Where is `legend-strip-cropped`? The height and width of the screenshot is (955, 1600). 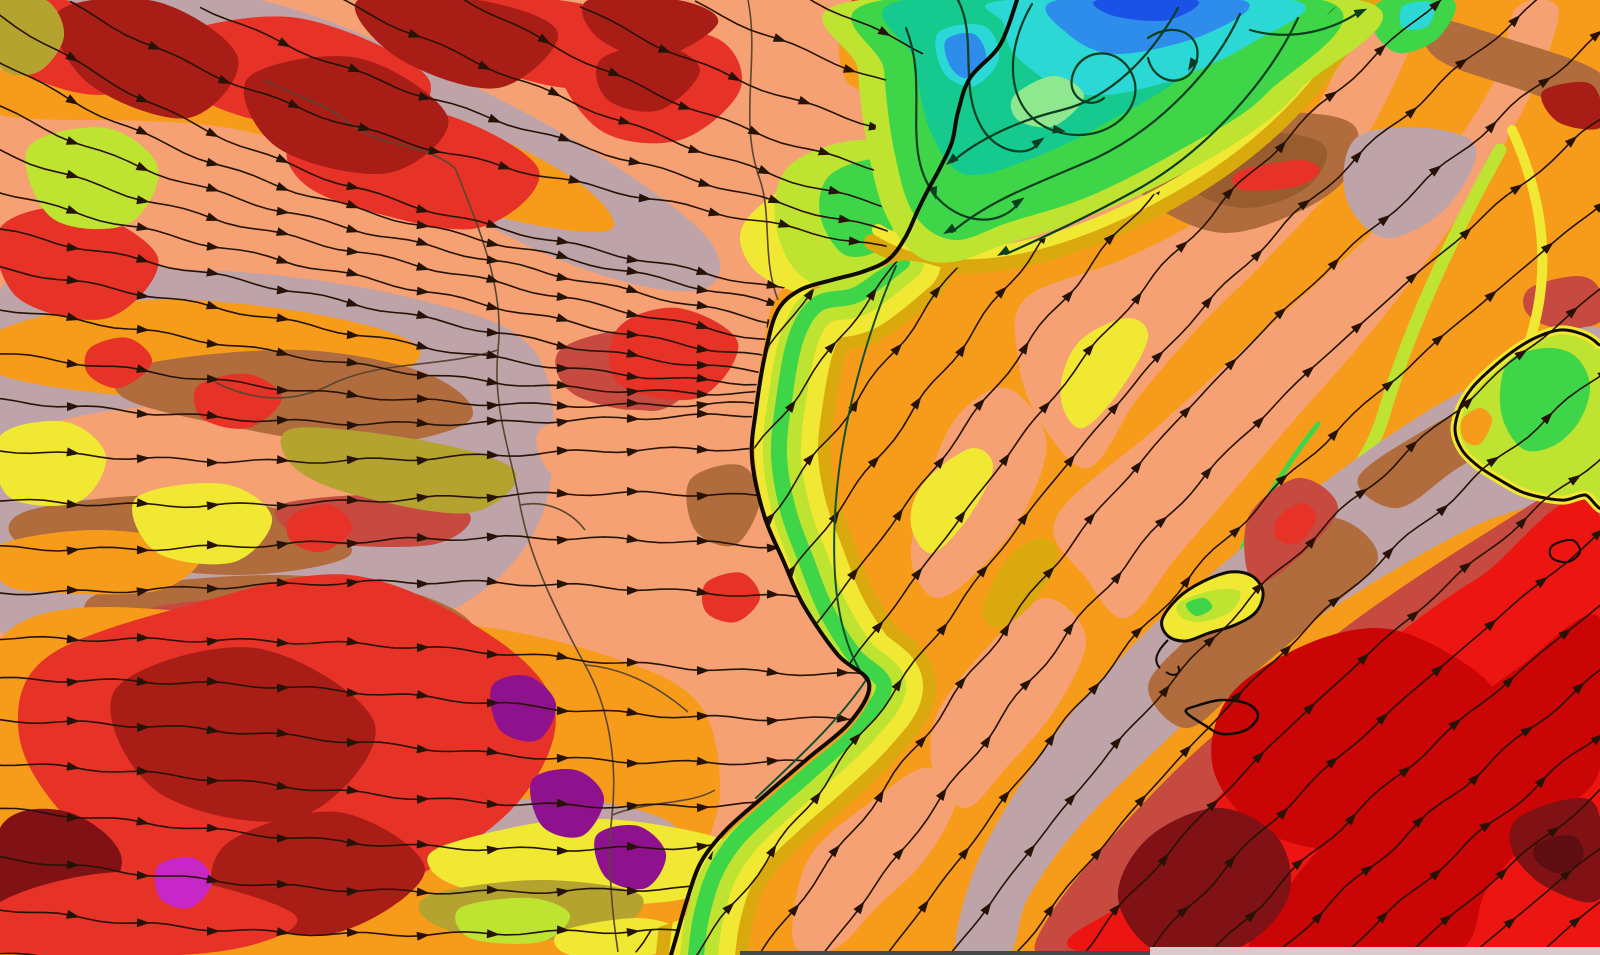
legend-strip-cropped is located at coordinates (1170, 951).